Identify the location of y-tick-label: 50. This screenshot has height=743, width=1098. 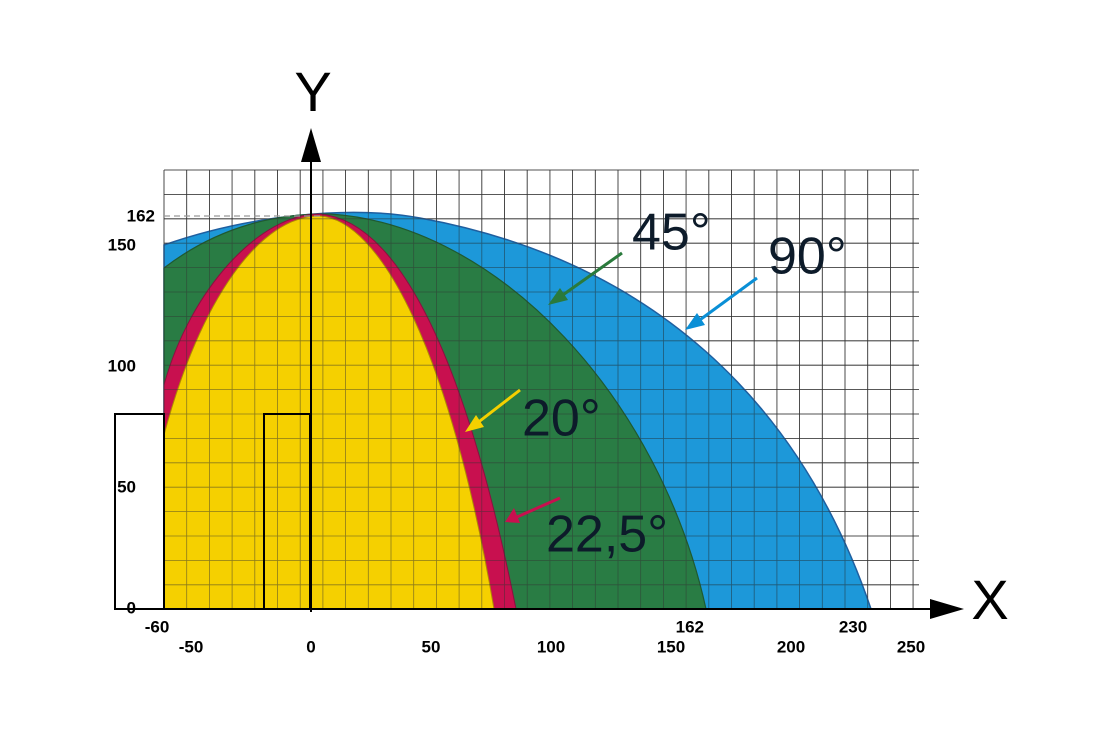
(126, 486).